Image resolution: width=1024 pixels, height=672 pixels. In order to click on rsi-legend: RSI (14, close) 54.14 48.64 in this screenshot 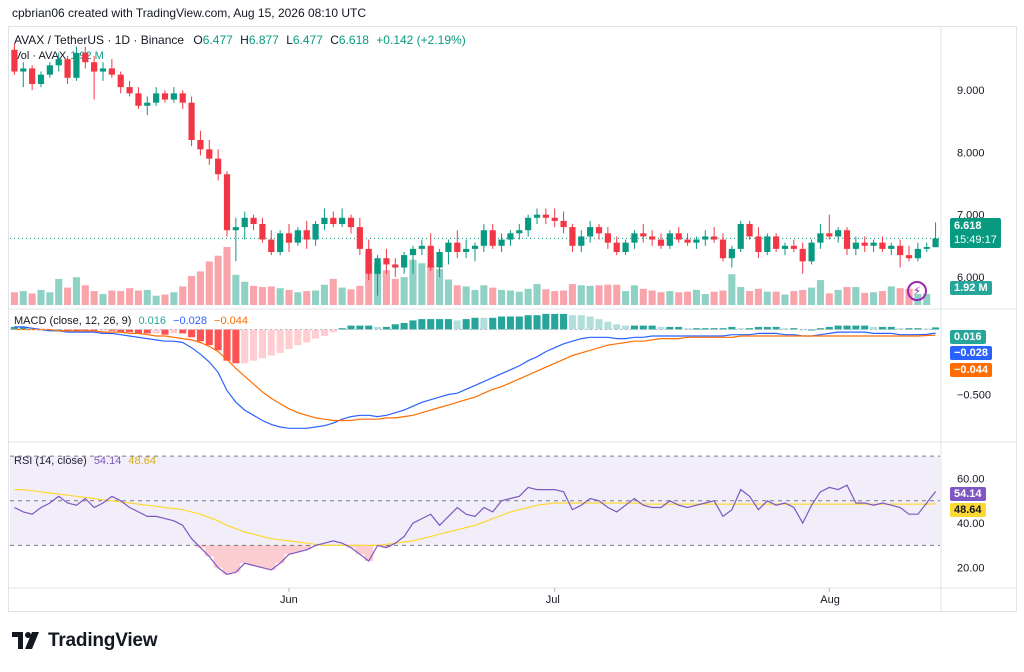, I will do `click(87, 461)`.